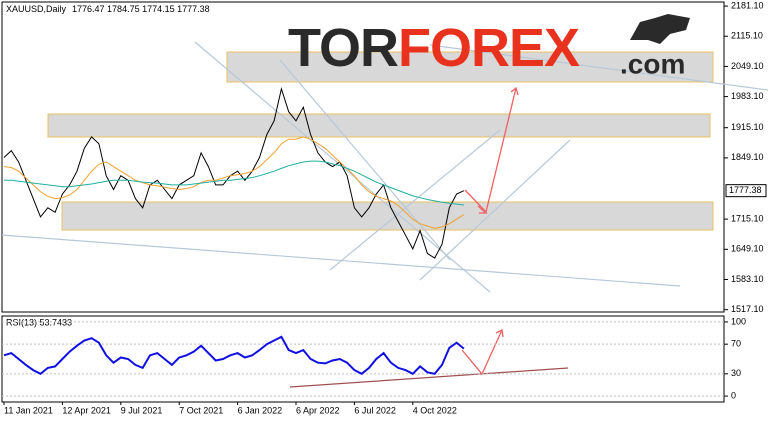 Image resolution: width=768 pixels, height=421 pixels. Describe the element at coordinates (142, 410) in the screenshot. I see `x-tick-label: 9 Jul 2021` at that location.